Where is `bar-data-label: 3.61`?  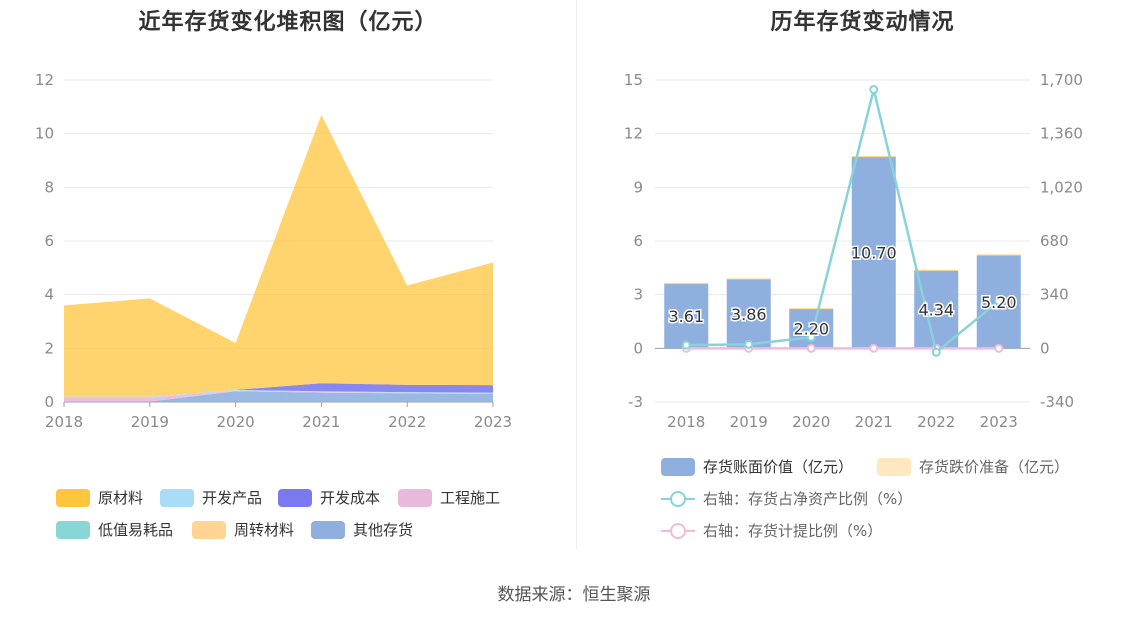
bar-data-label: 3.61 is located at coordinates (686, 316).